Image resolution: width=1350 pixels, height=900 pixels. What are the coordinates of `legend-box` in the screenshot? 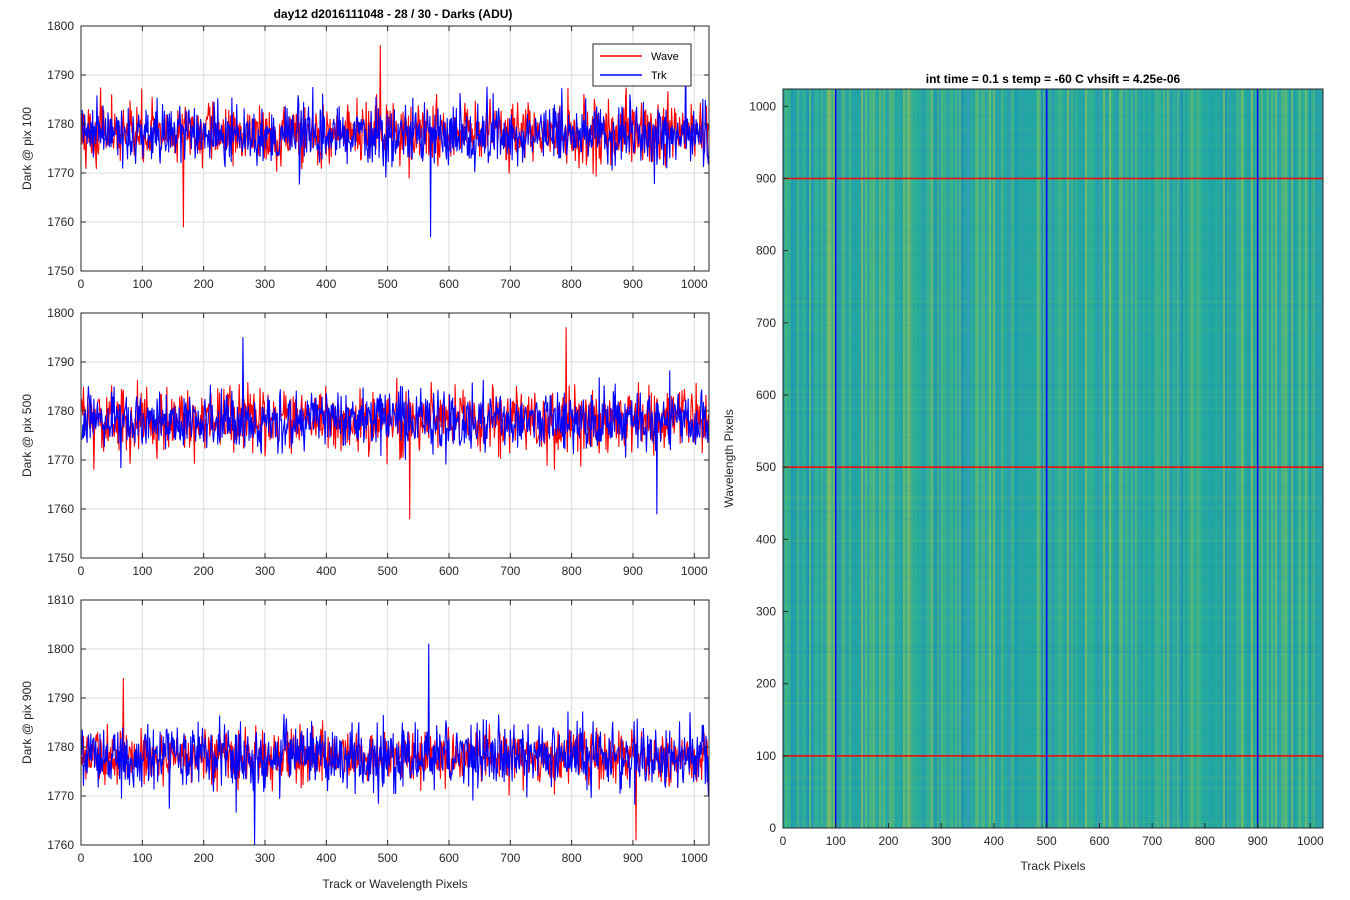 It's located at (642, 65).